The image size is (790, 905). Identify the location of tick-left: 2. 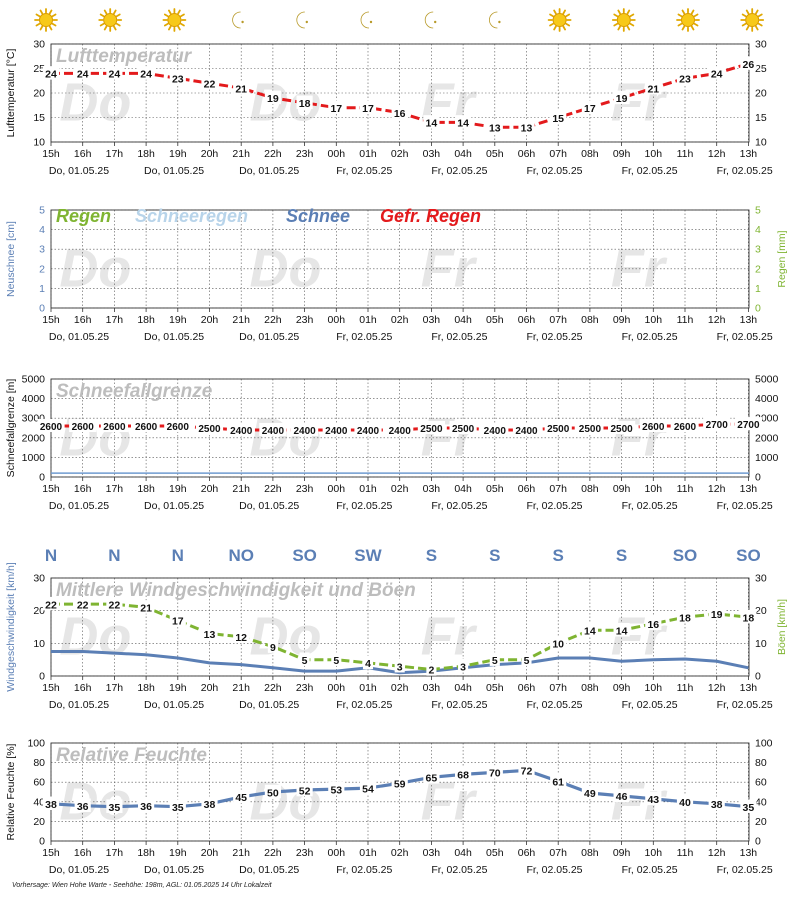
(42, 269).